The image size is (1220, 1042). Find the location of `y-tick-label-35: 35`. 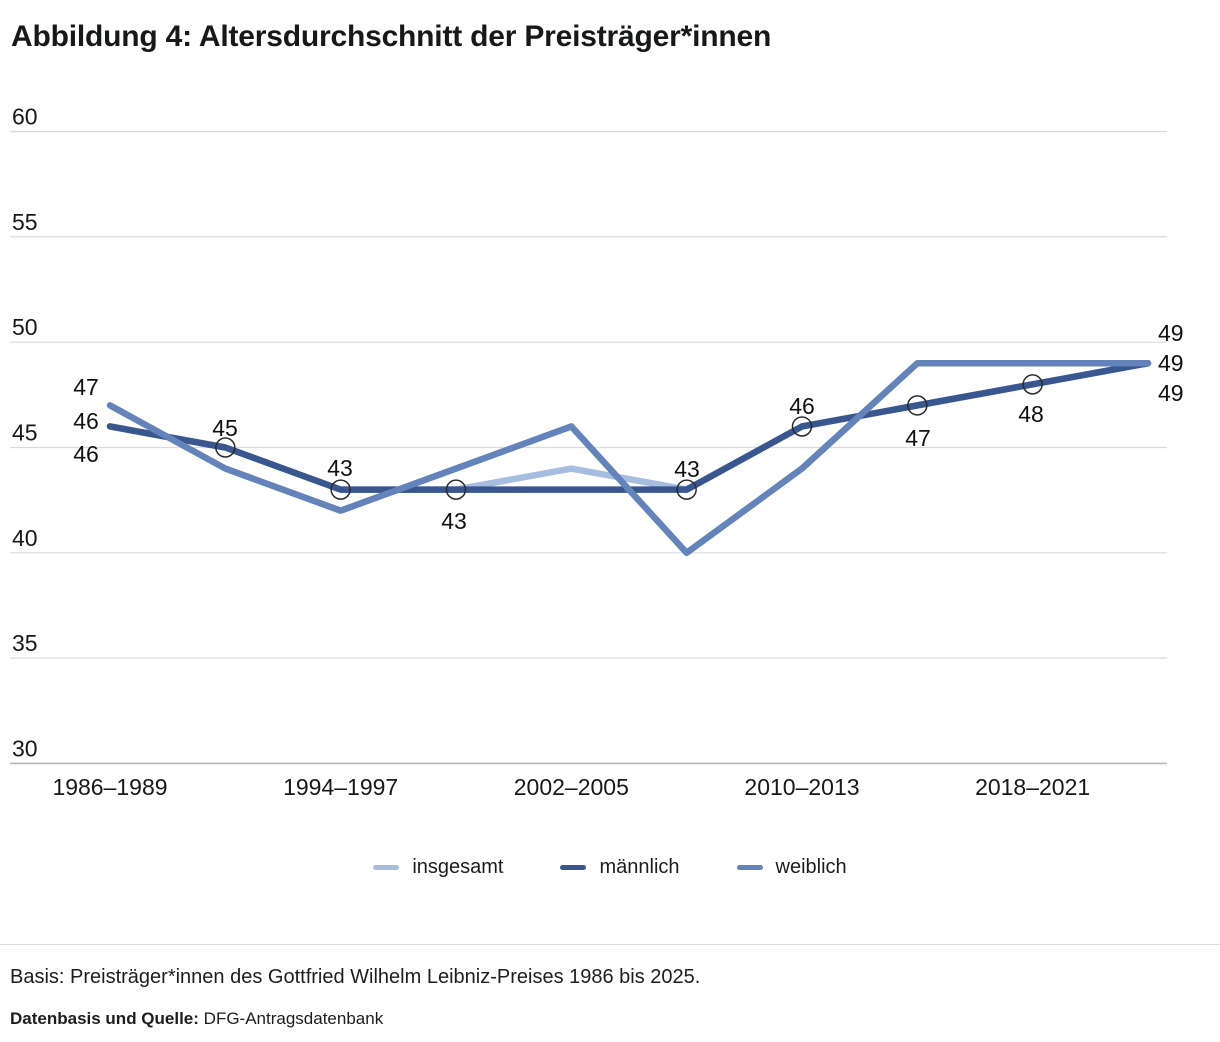

y-tick-label-35: 35 is located at coordinates (25, 643).